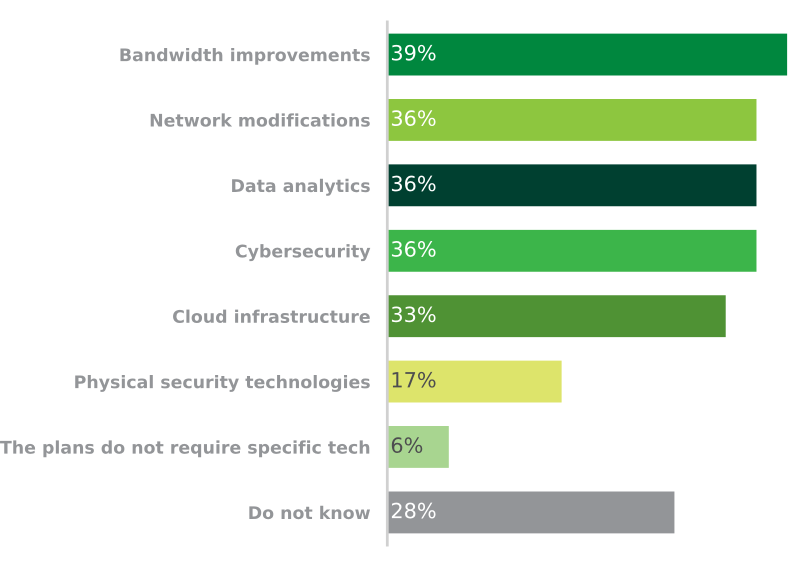 This screenshot has width=792, height=575. Describe the element at coordinates (245, 56) in the screenshot. I see `y-tick-label: Bandwidth improvements` at that location.